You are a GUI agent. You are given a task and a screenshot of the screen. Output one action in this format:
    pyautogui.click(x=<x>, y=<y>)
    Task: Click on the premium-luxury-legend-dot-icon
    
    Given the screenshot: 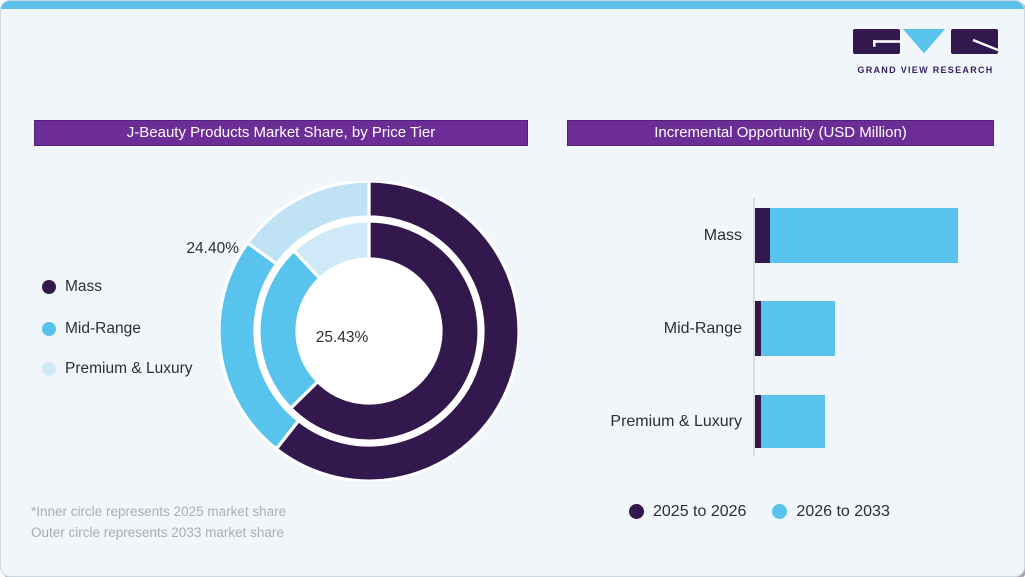 What is the action you would take?
    pyautogui.click(x=49, y=368)
    